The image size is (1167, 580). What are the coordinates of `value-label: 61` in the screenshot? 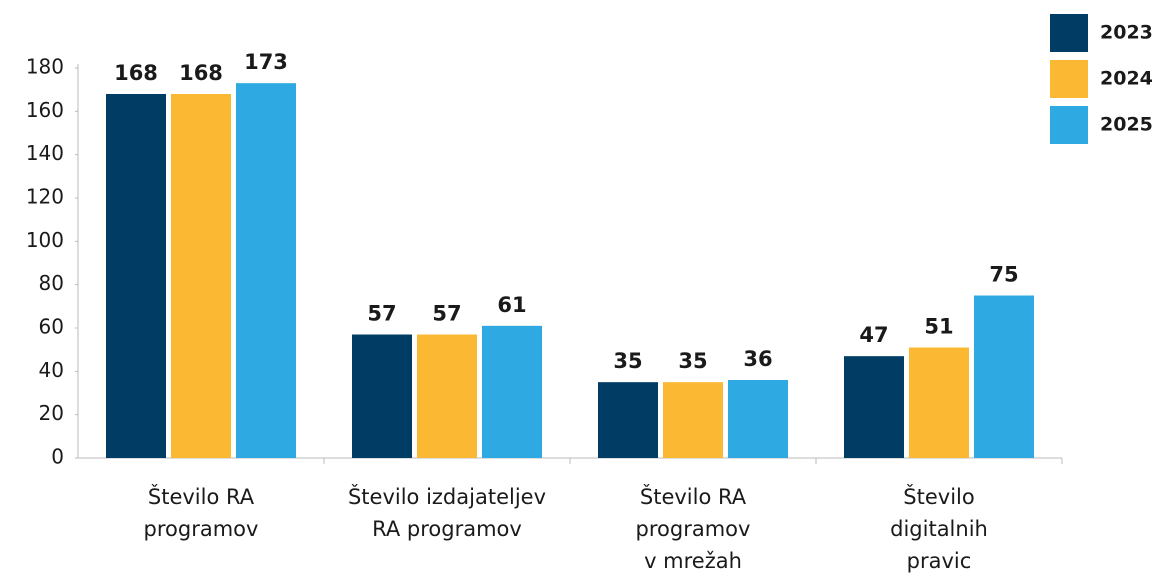 It's located at (511, 305).